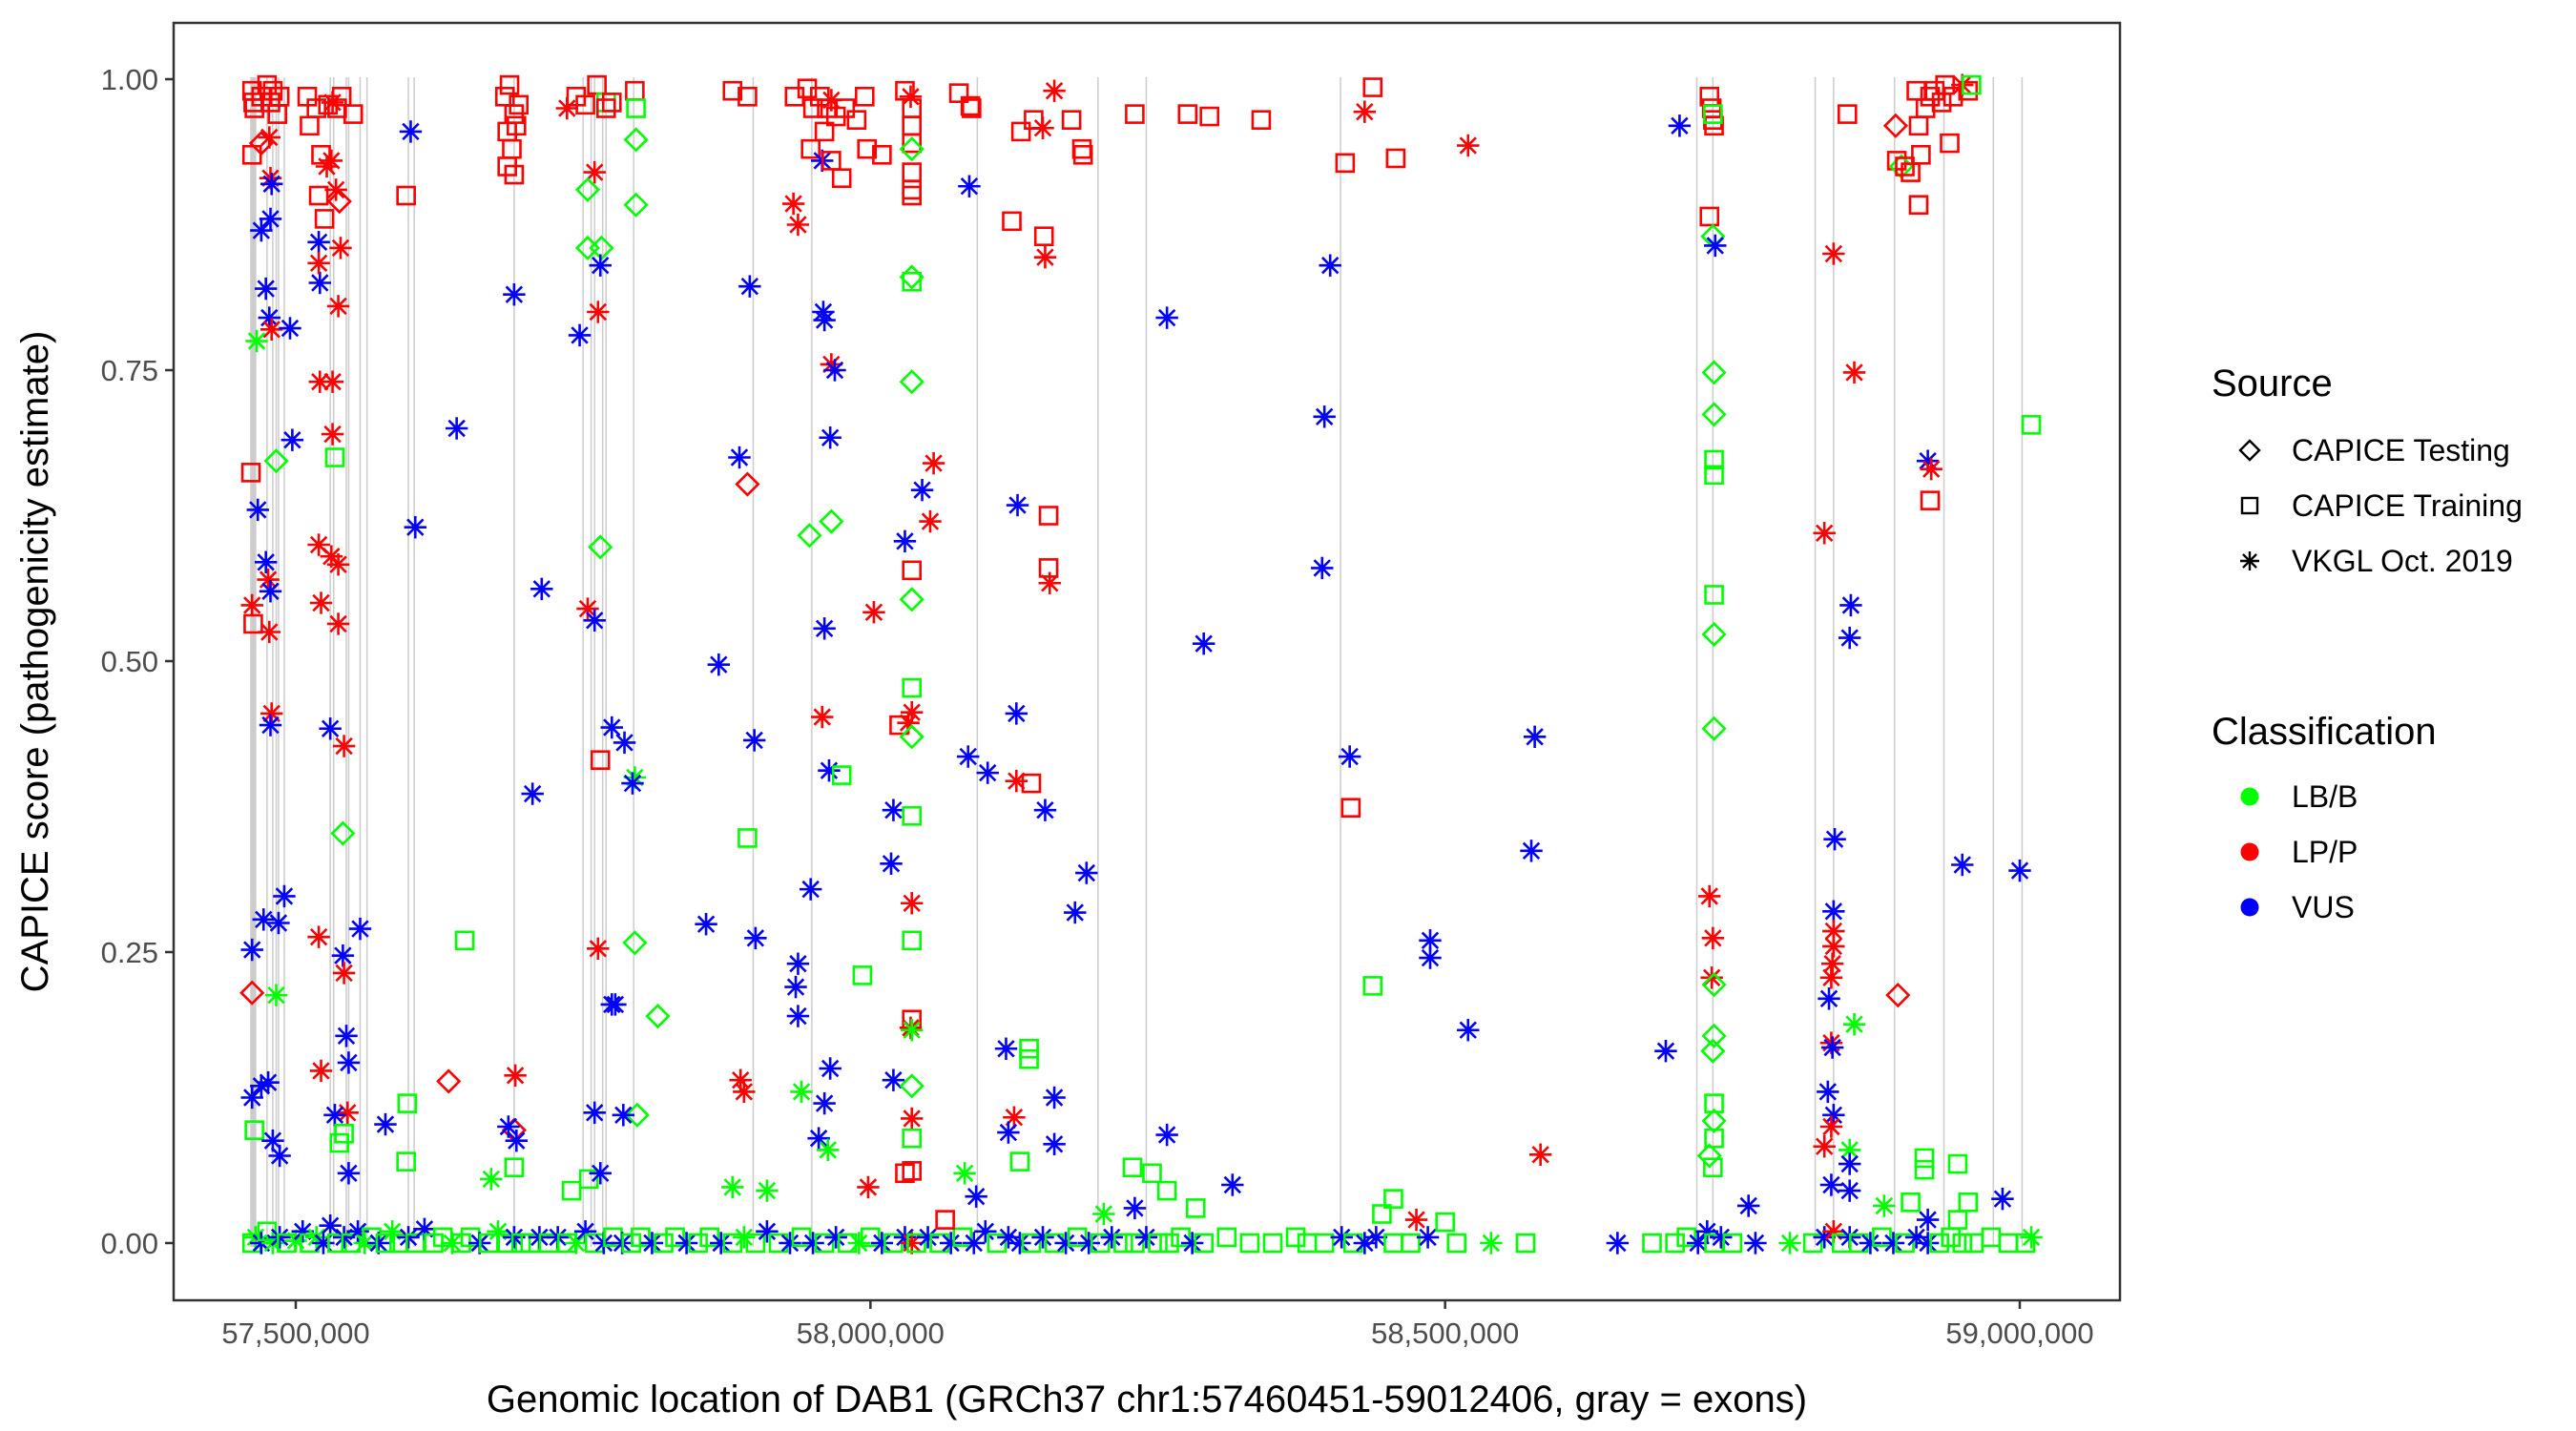 This screenshot has height=1431, width=2576. I want to click on legend-item-asterisk: VKGL Oct. 2019, so click(2376, 561).